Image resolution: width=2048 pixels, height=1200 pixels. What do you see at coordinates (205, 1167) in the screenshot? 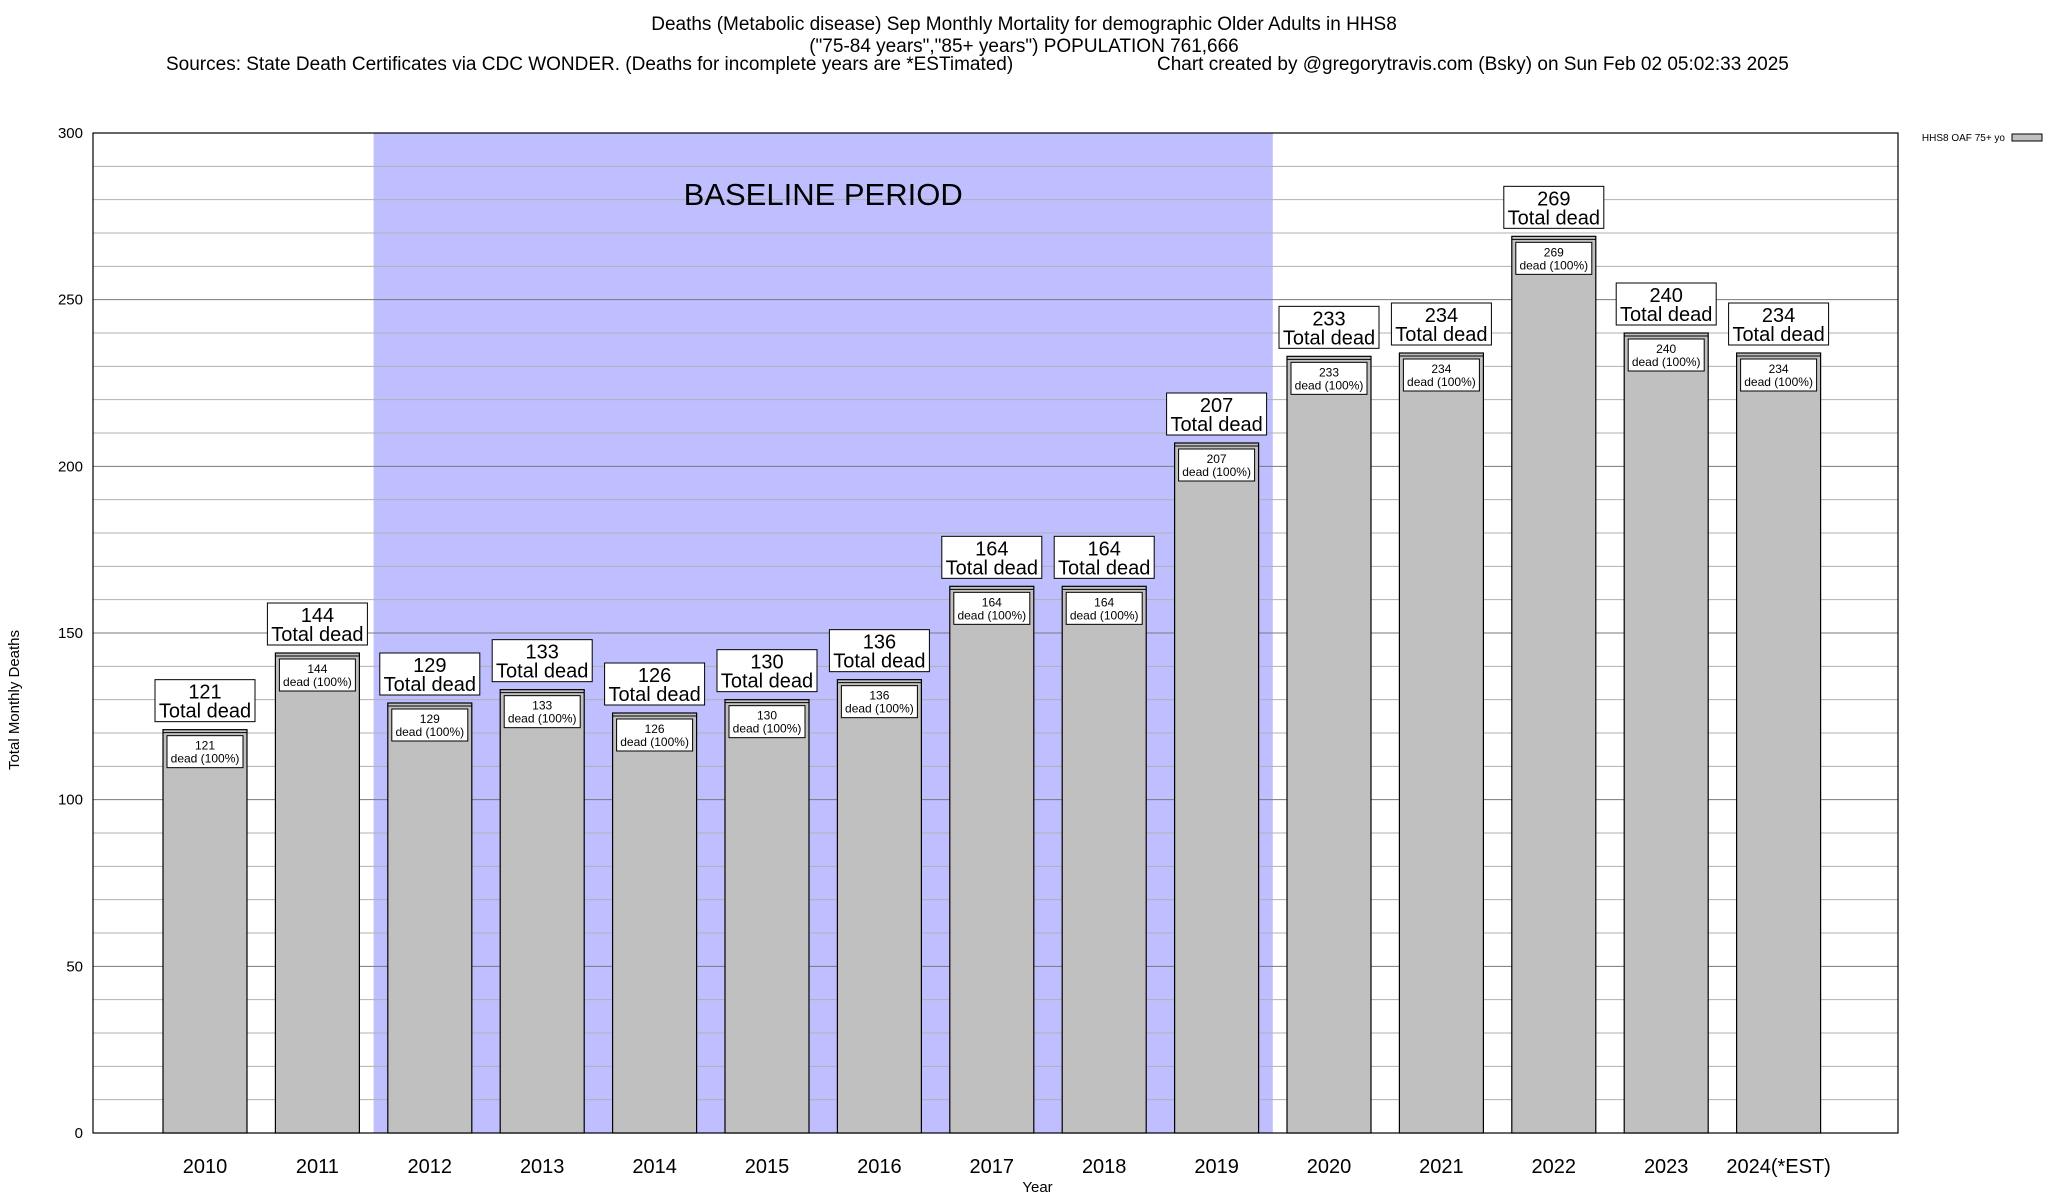
I see `x-tick-label: 2010` at bounding box center [205, 1167].